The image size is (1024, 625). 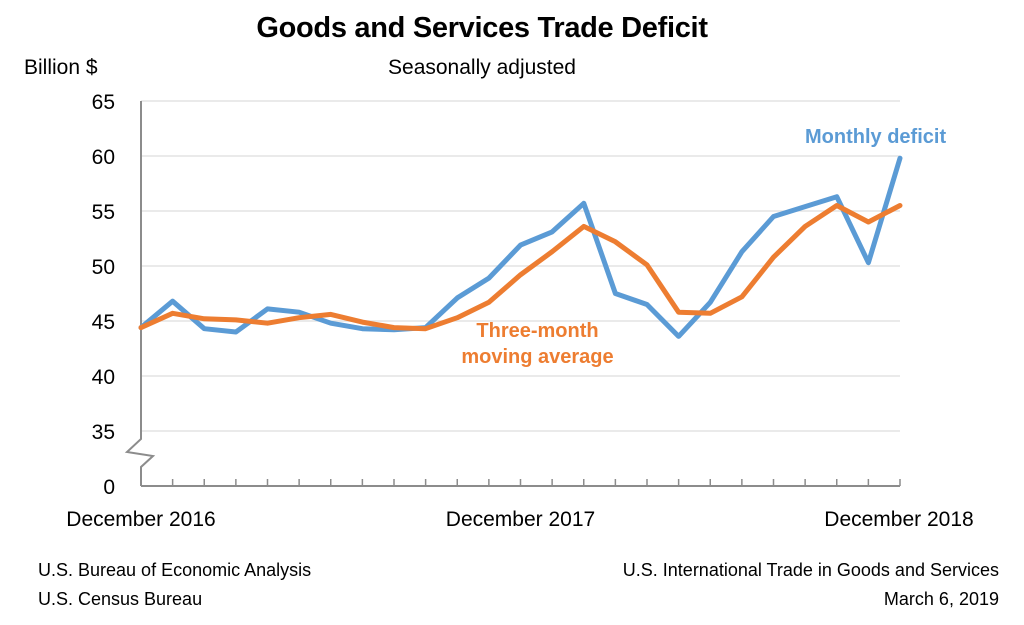 What do you see at coordinates (482, 67) in the screenshot?
I see `chart-subtitle: Seasonally adjusted` at bounding box center [482, 67].